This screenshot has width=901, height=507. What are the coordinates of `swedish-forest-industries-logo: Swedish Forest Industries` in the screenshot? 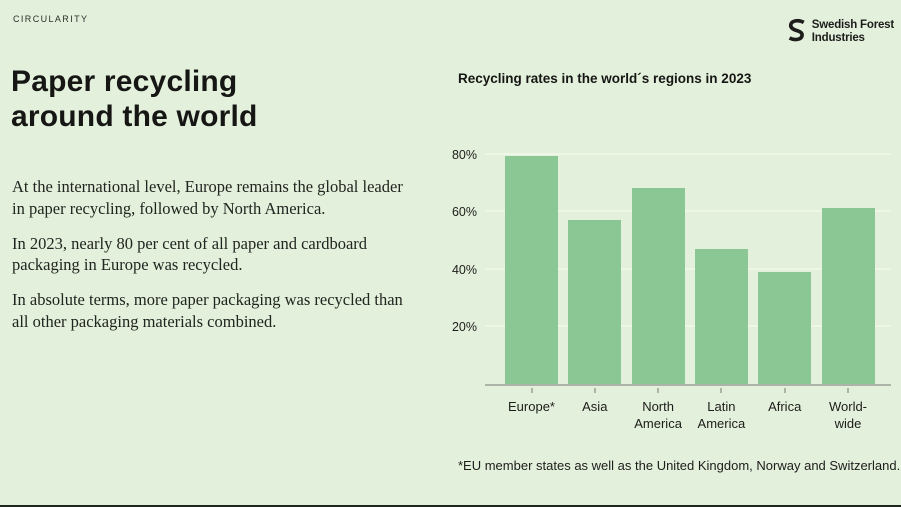 It's located at (839, 31).